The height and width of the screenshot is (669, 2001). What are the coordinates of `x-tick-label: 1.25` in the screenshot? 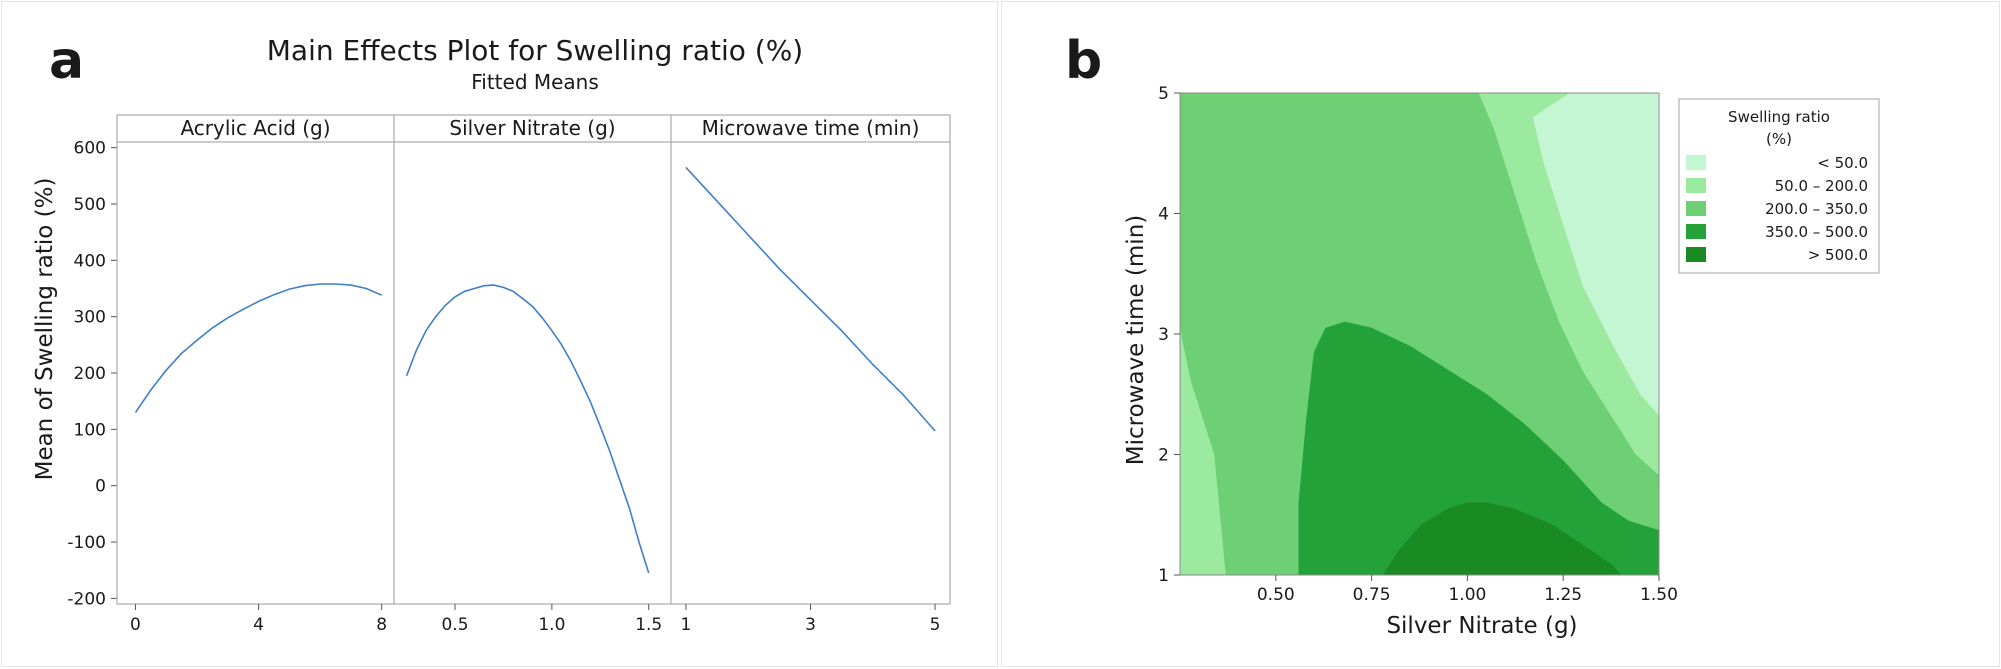 It's located at (1563, 595).